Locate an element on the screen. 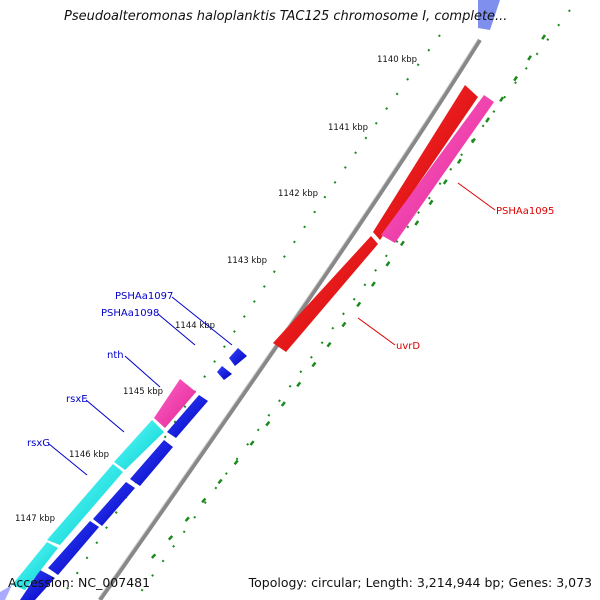 Image resolution: width=600 pixels, height=600 pixels. tick-label: 1146 kbp is located at coordinates (89, 455).